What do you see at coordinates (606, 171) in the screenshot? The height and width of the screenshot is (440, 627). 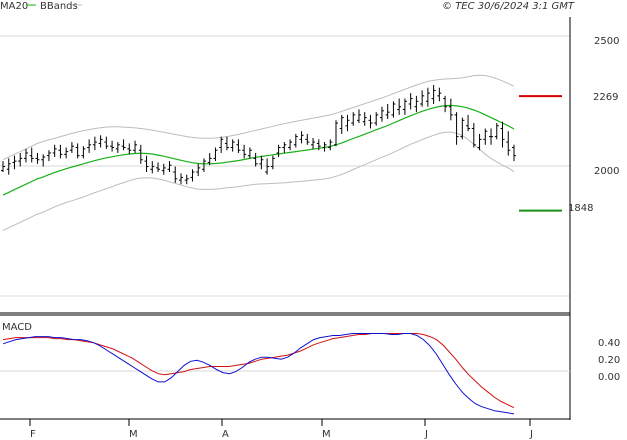 I see `price-tick-label: 2000` at bounding box center [606, 171].